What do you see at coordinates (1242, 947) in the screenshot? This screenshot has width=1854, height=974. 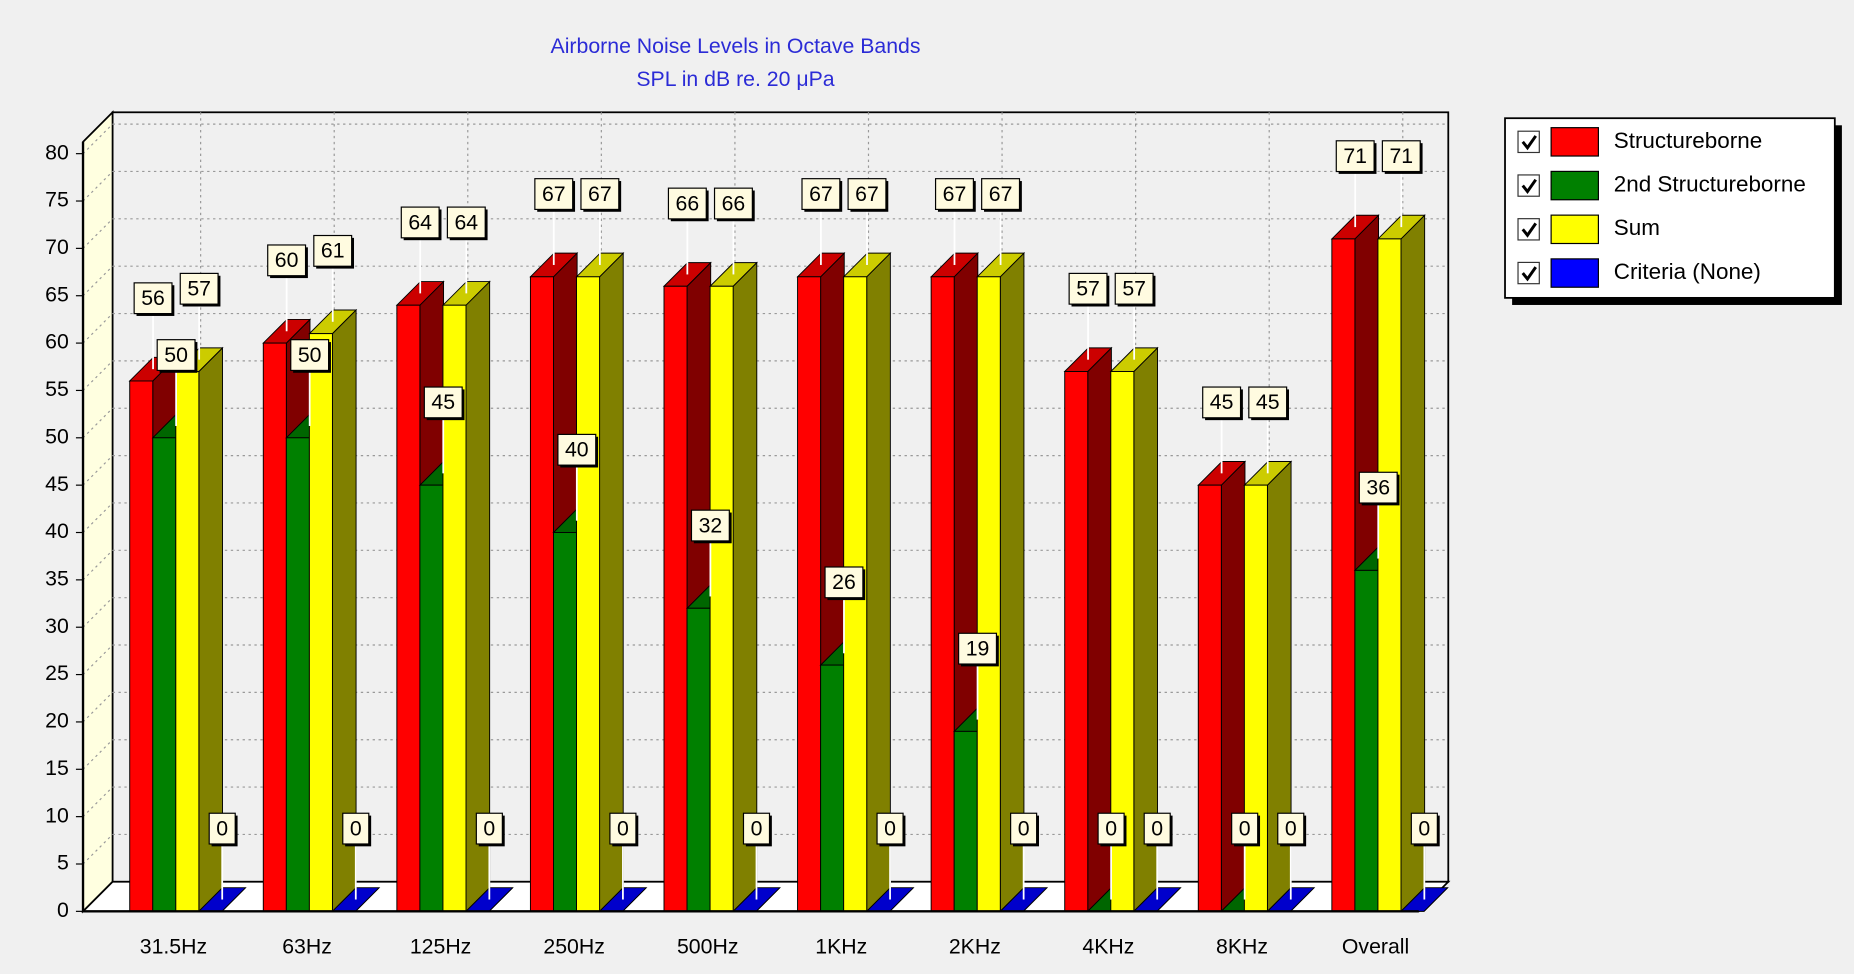 I see `x-tick-label: 8KHz` at bounding box center [1242, 947].